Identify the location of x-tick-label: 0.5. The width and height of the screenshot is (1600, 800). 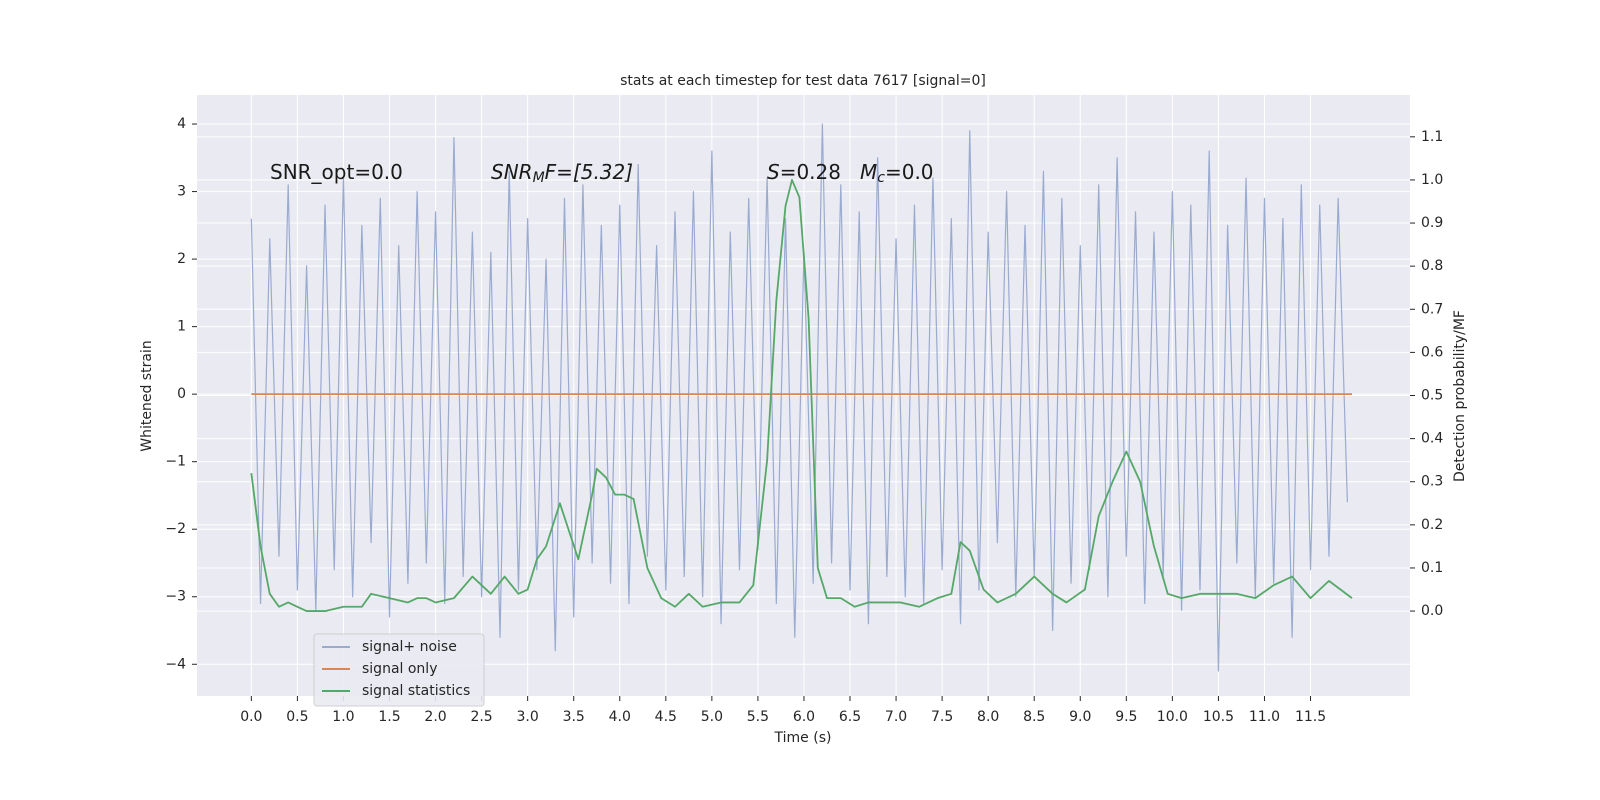
(297, 717).